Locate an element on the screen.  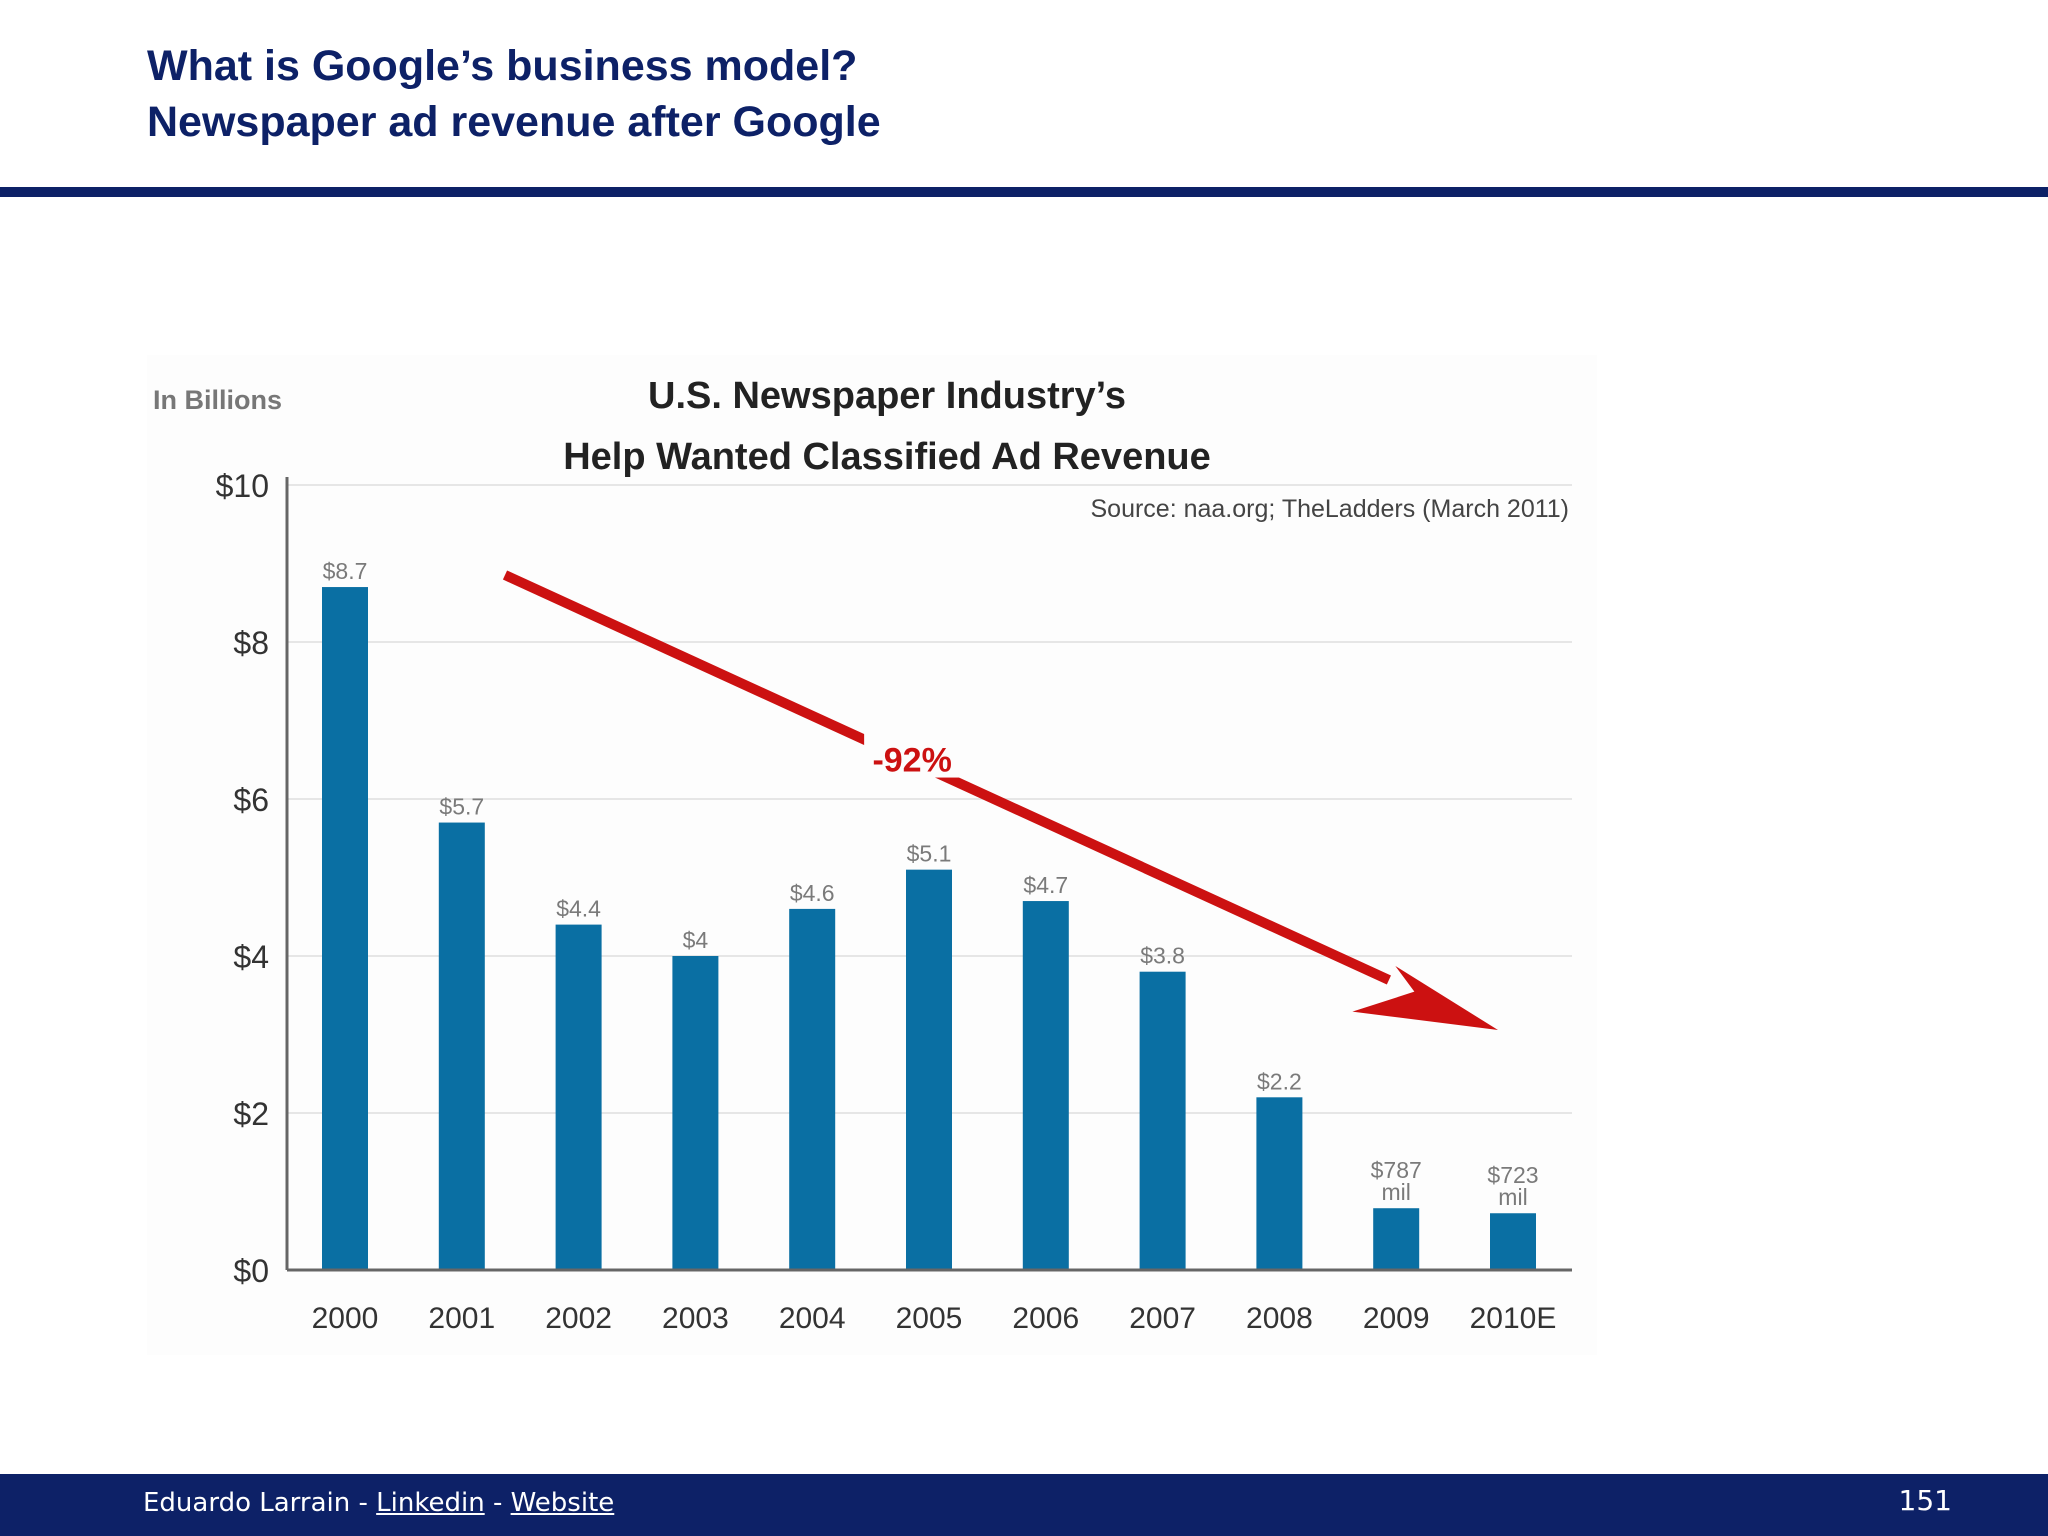
data-label-2002: $4.4 is located at coordinates (578, 909).